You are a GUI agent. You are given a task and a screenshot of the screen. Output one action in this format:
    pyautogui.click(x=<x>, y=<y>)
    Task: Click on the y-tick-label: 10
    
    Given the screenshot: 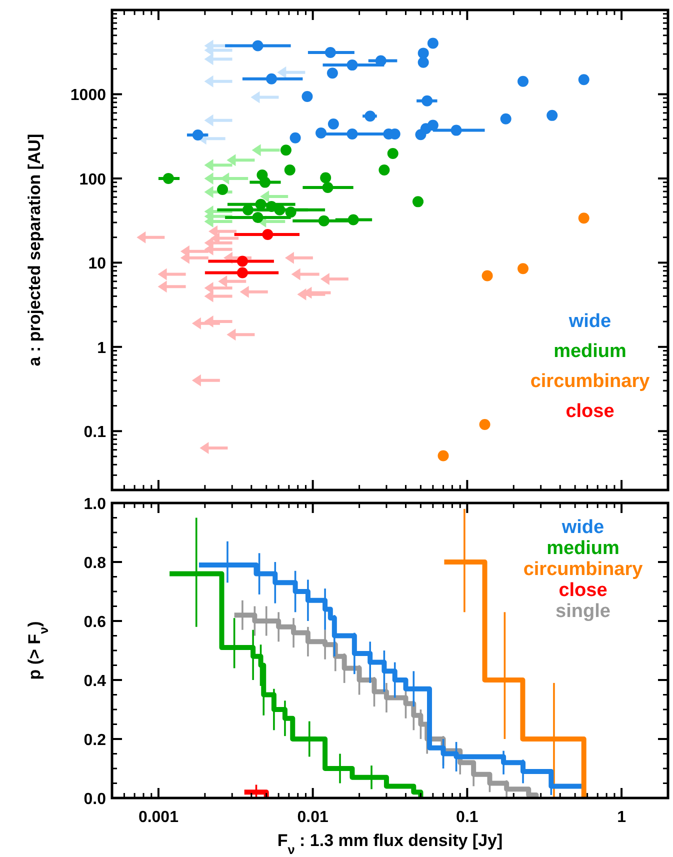 What is the action you would take?
    pyautogui.click(x=97, y=264)
    